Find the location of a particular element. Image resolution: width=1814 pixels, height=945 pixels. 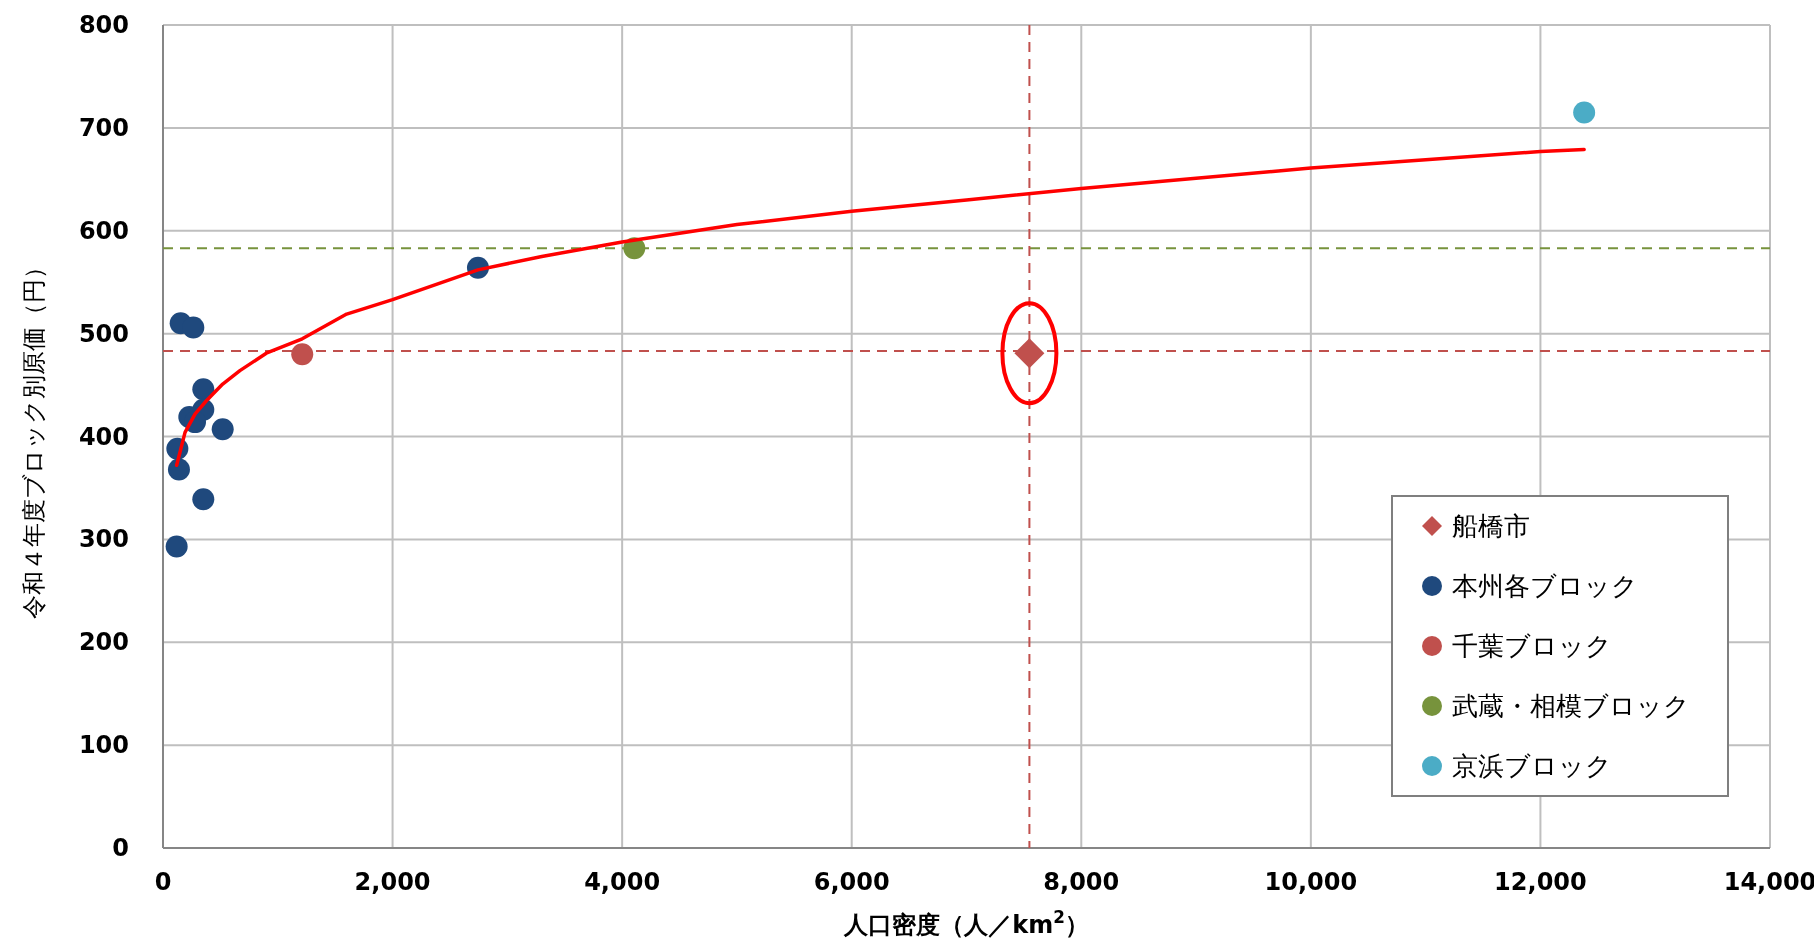

legend-label: 千葉ブロック is located at coordinates (1532, 646).